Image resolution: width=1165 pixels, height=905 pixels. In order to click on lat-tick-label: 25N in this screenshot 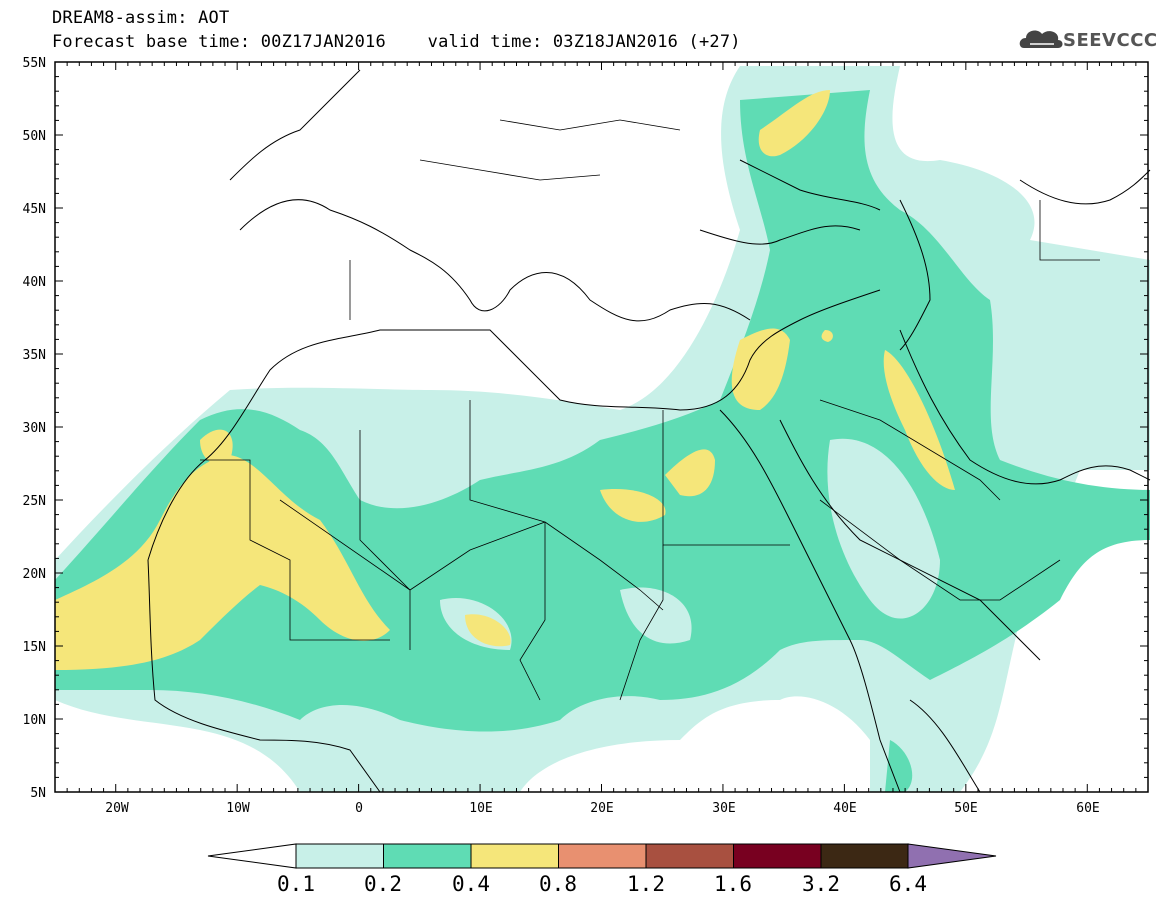, I will do `click(34, 501)`.